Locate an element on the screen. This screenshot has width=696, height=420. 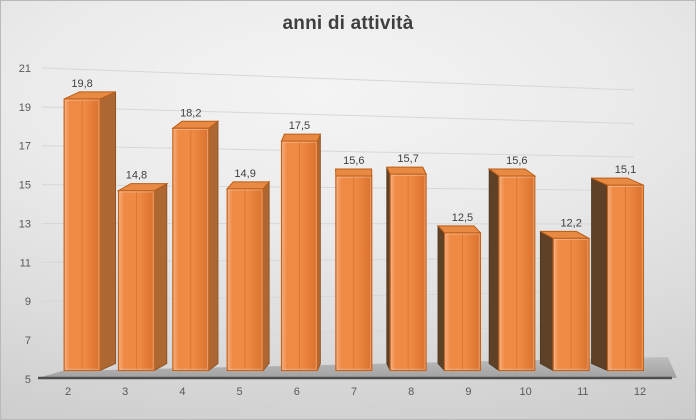
y-tick-label: 5 is located at coordinates (28, 380).